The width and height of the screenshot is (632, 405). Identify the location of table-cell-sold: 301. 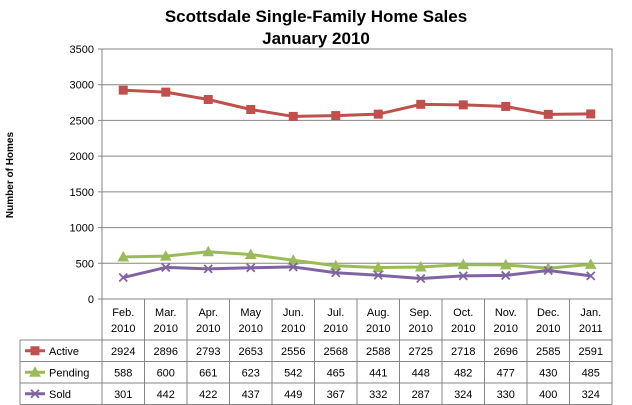
(123, 395).